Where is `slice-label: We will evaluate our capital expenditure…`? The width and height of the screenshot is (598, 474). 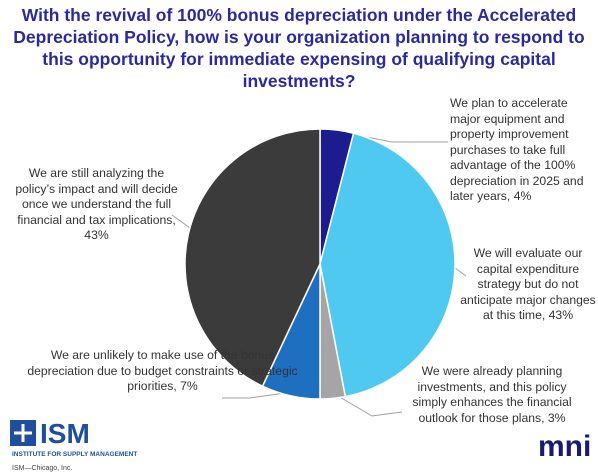 slice-label: We will evaluate our capital expenditure… is located at coordinates (528, 285).